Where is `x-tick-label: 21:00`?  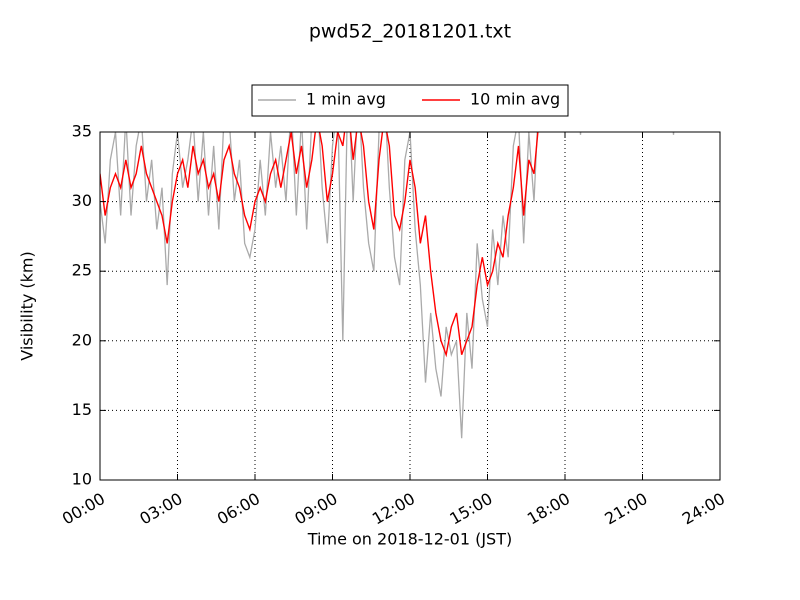
x-tick-label: 21:00 is located at coordinates (625, 509).